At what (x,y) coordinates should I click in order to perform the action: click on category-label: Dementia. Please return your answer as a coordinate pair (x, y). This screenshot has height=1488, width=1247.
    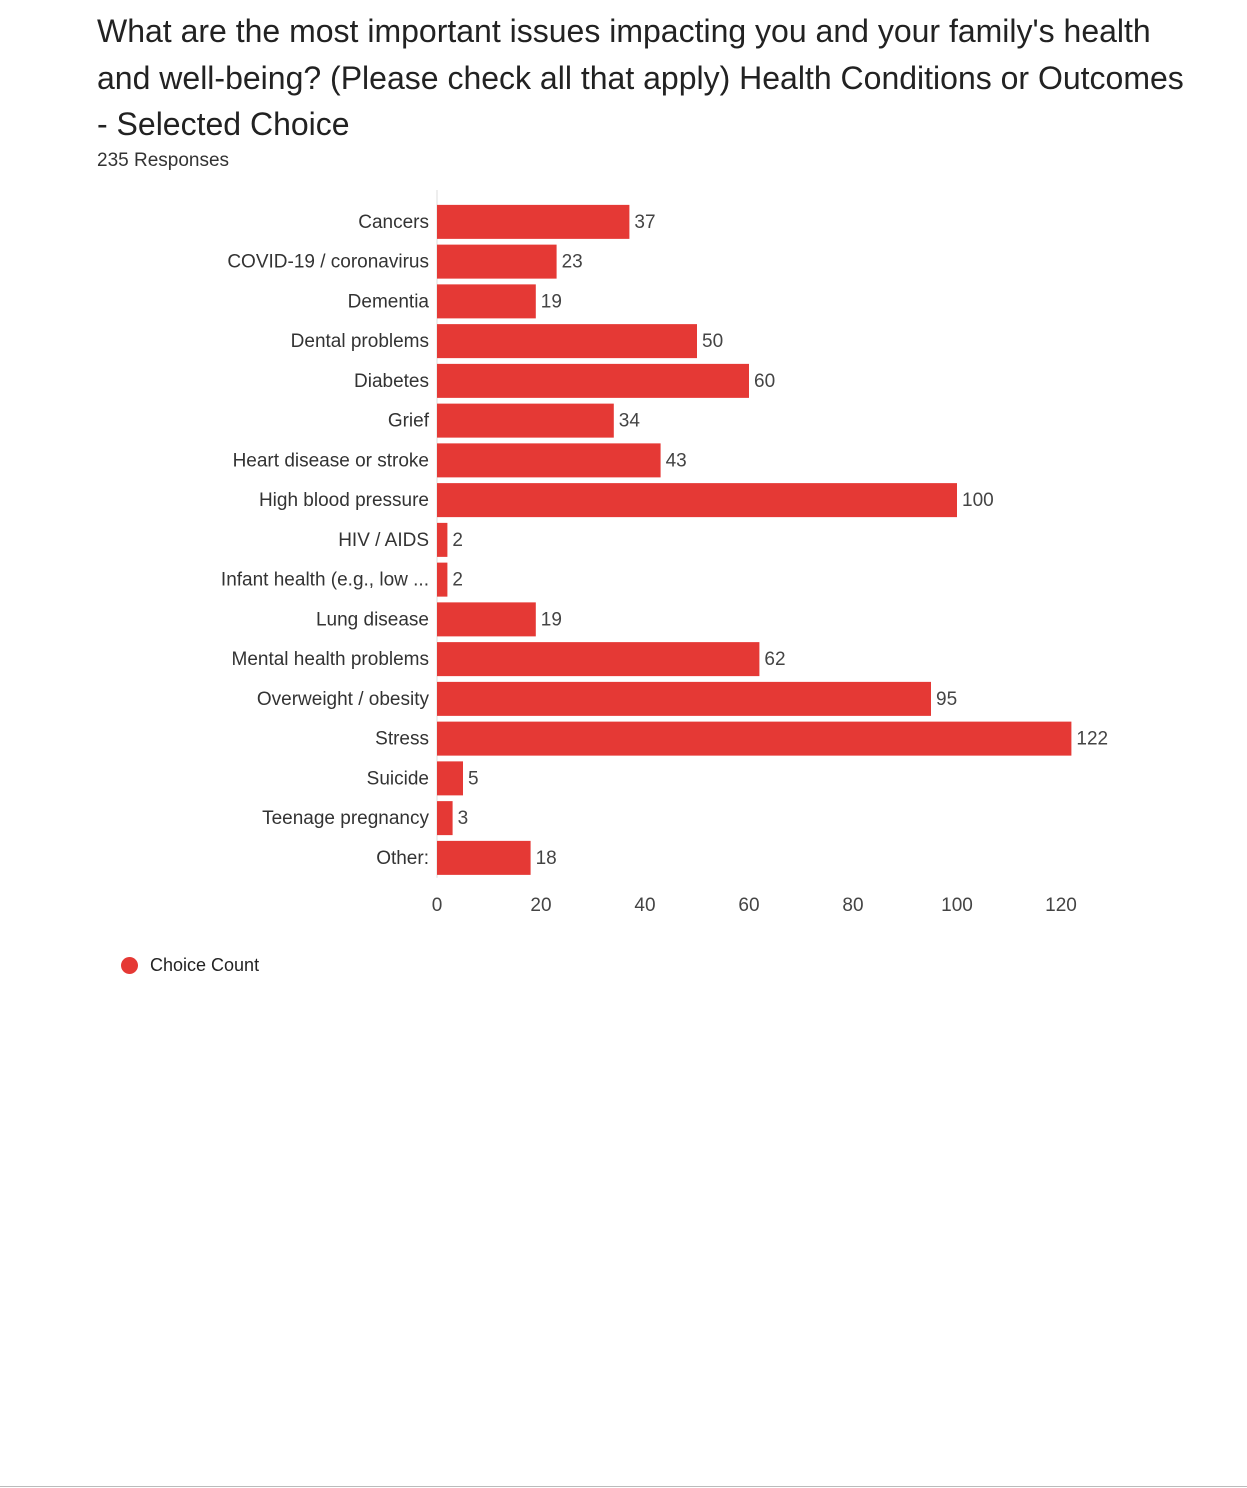
    Looking at the image, I should click on (389, 301).